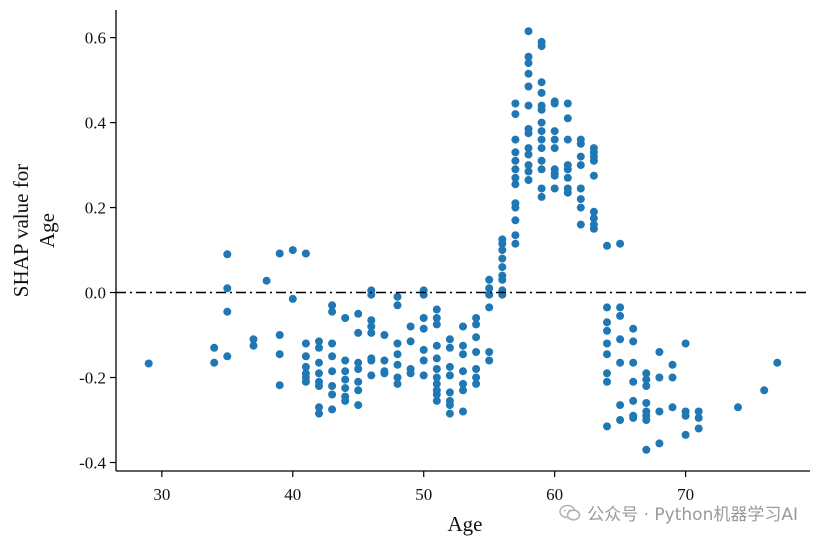  What do you see at coordinates (92, 378) in the screenshot?
I see `y-tick-label: -0.2` at bounding box center [92, 378].